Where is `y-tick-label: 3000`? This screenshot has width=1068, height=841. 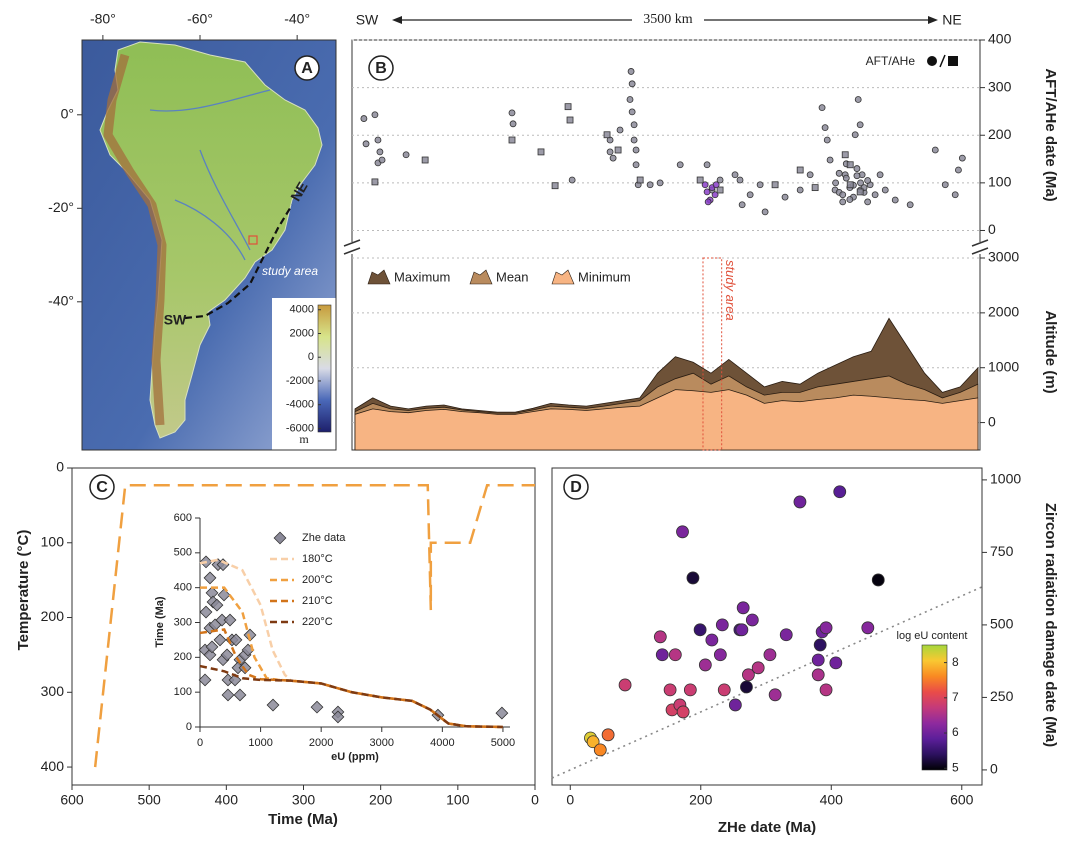 y-tick-label: 3000 is located at coordinates (1003, 257).